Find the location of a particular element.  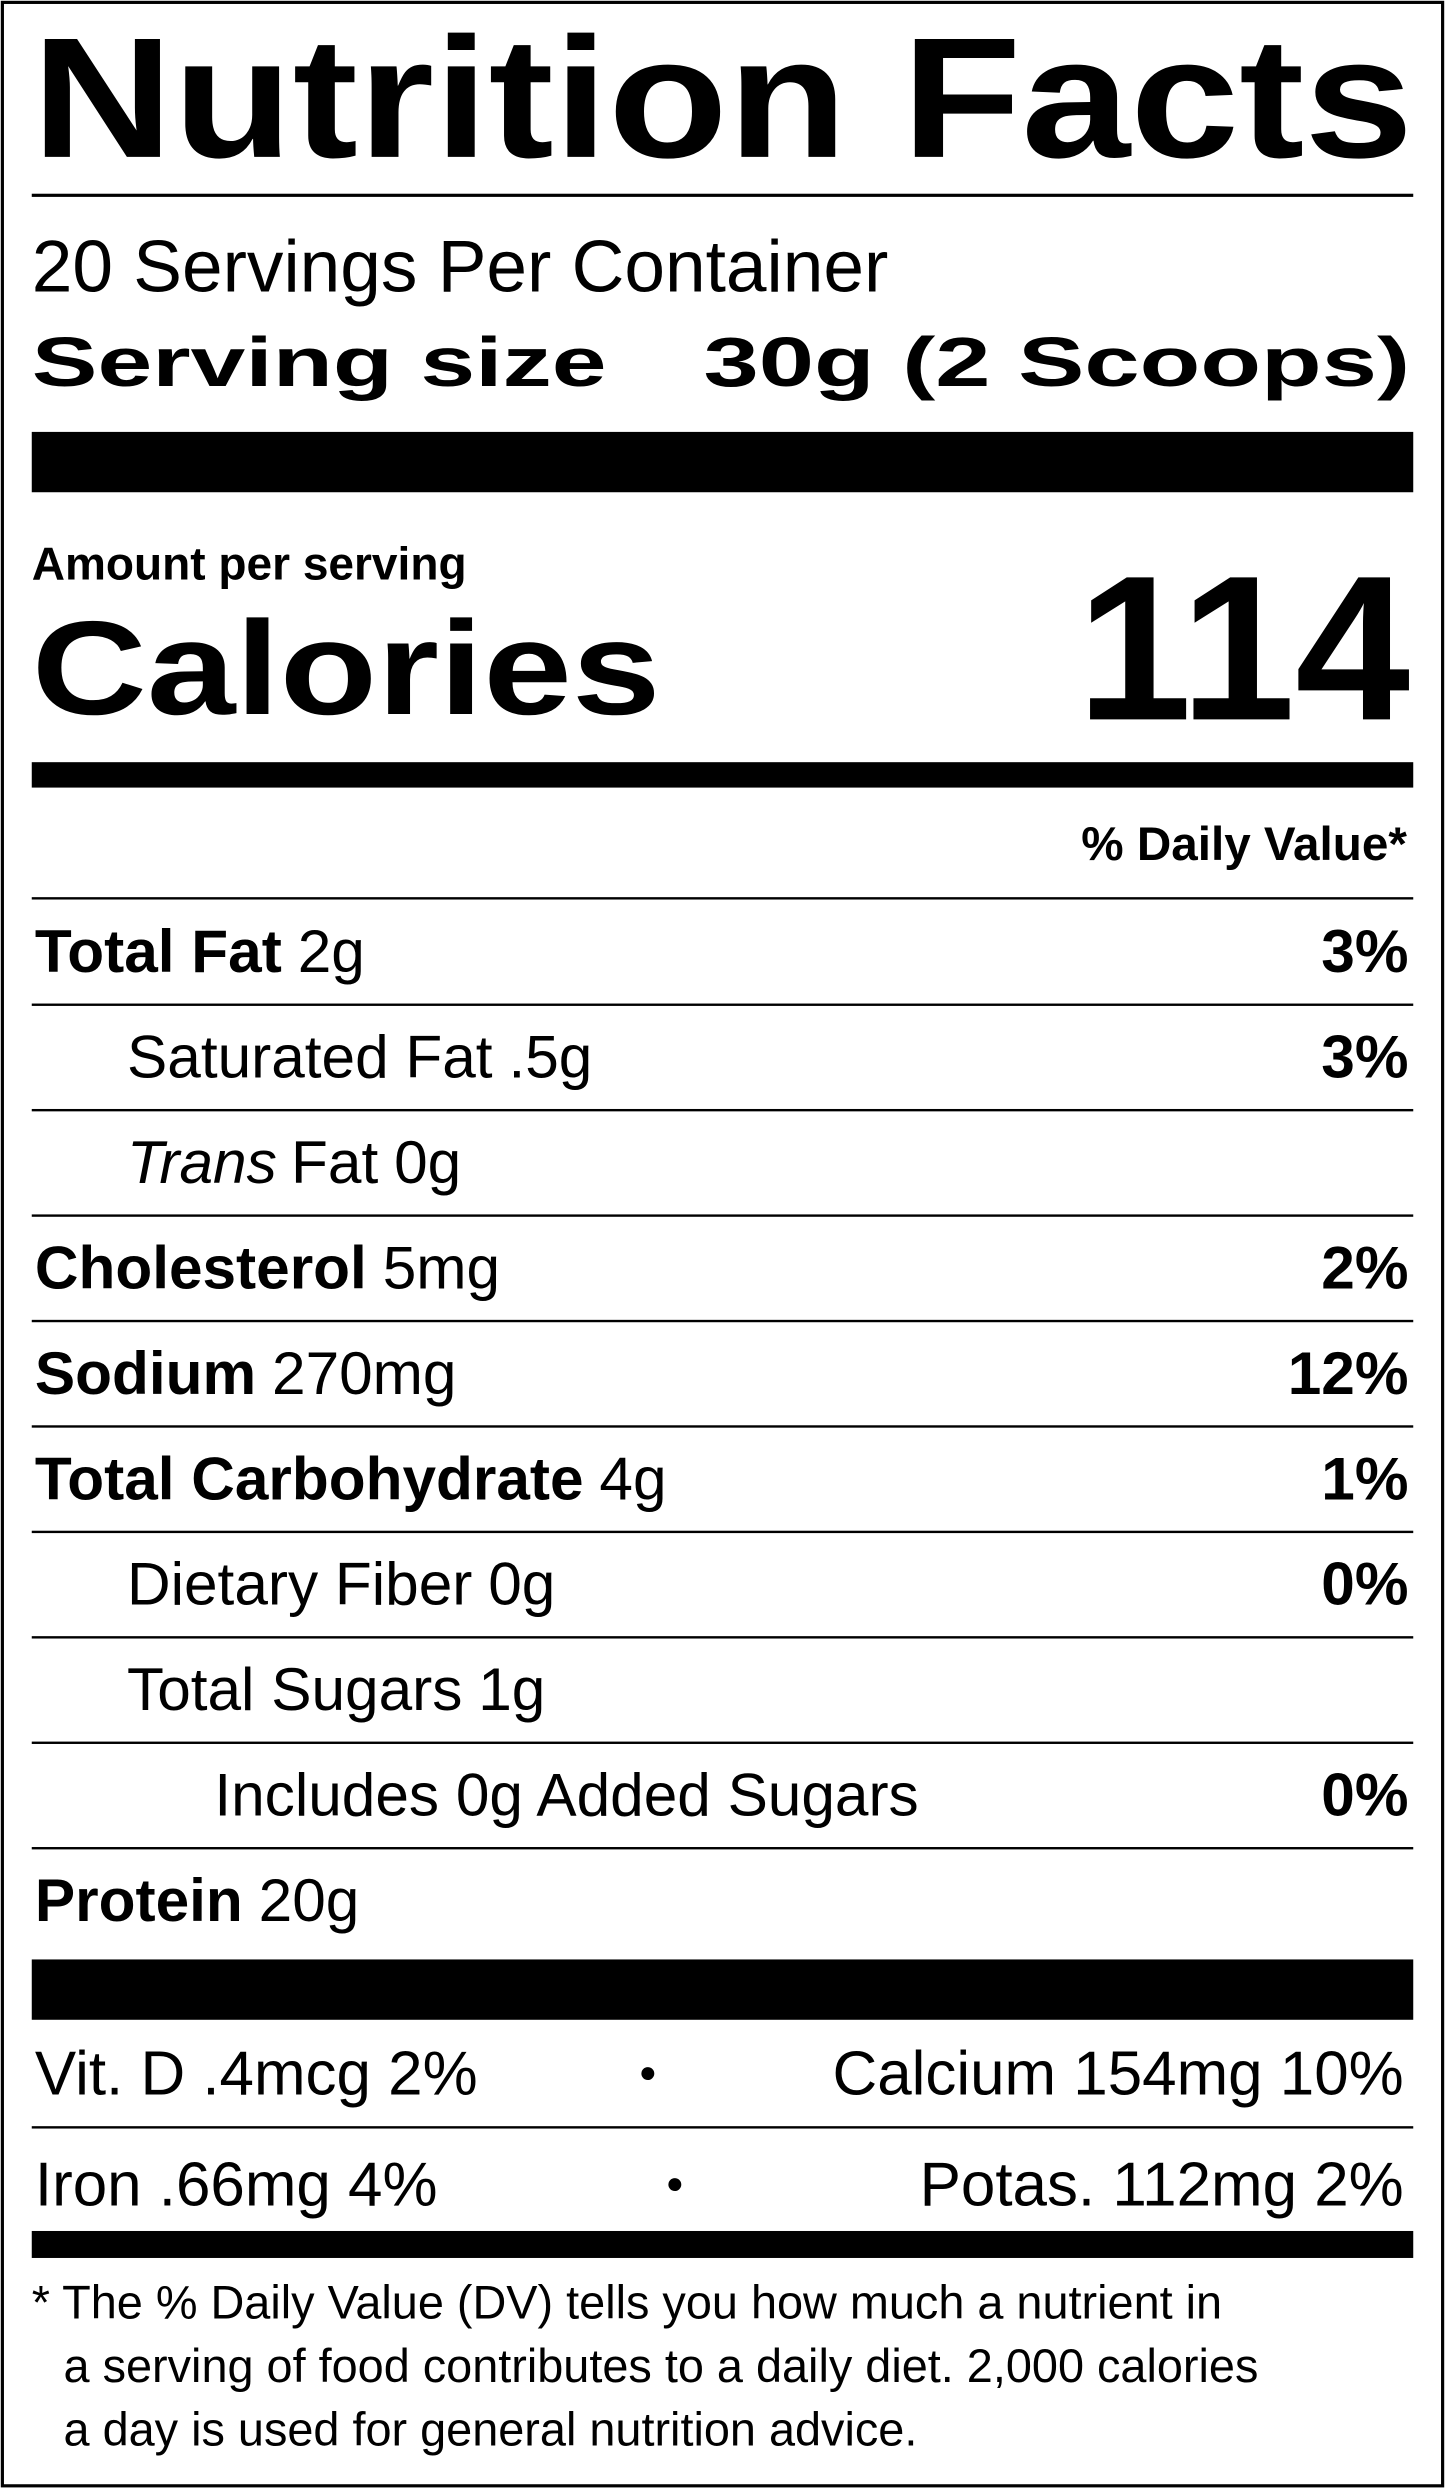

nutrient-row: Protein 20g is located at coordinates (197, 1900).